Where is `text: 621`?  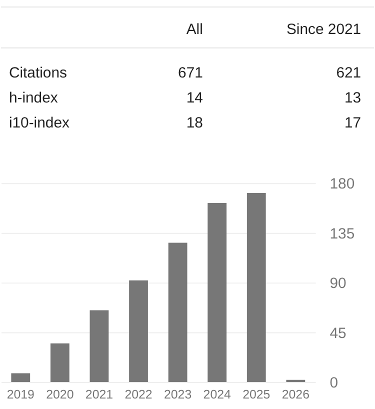 text: 621 is located at coordinates (349, 73).